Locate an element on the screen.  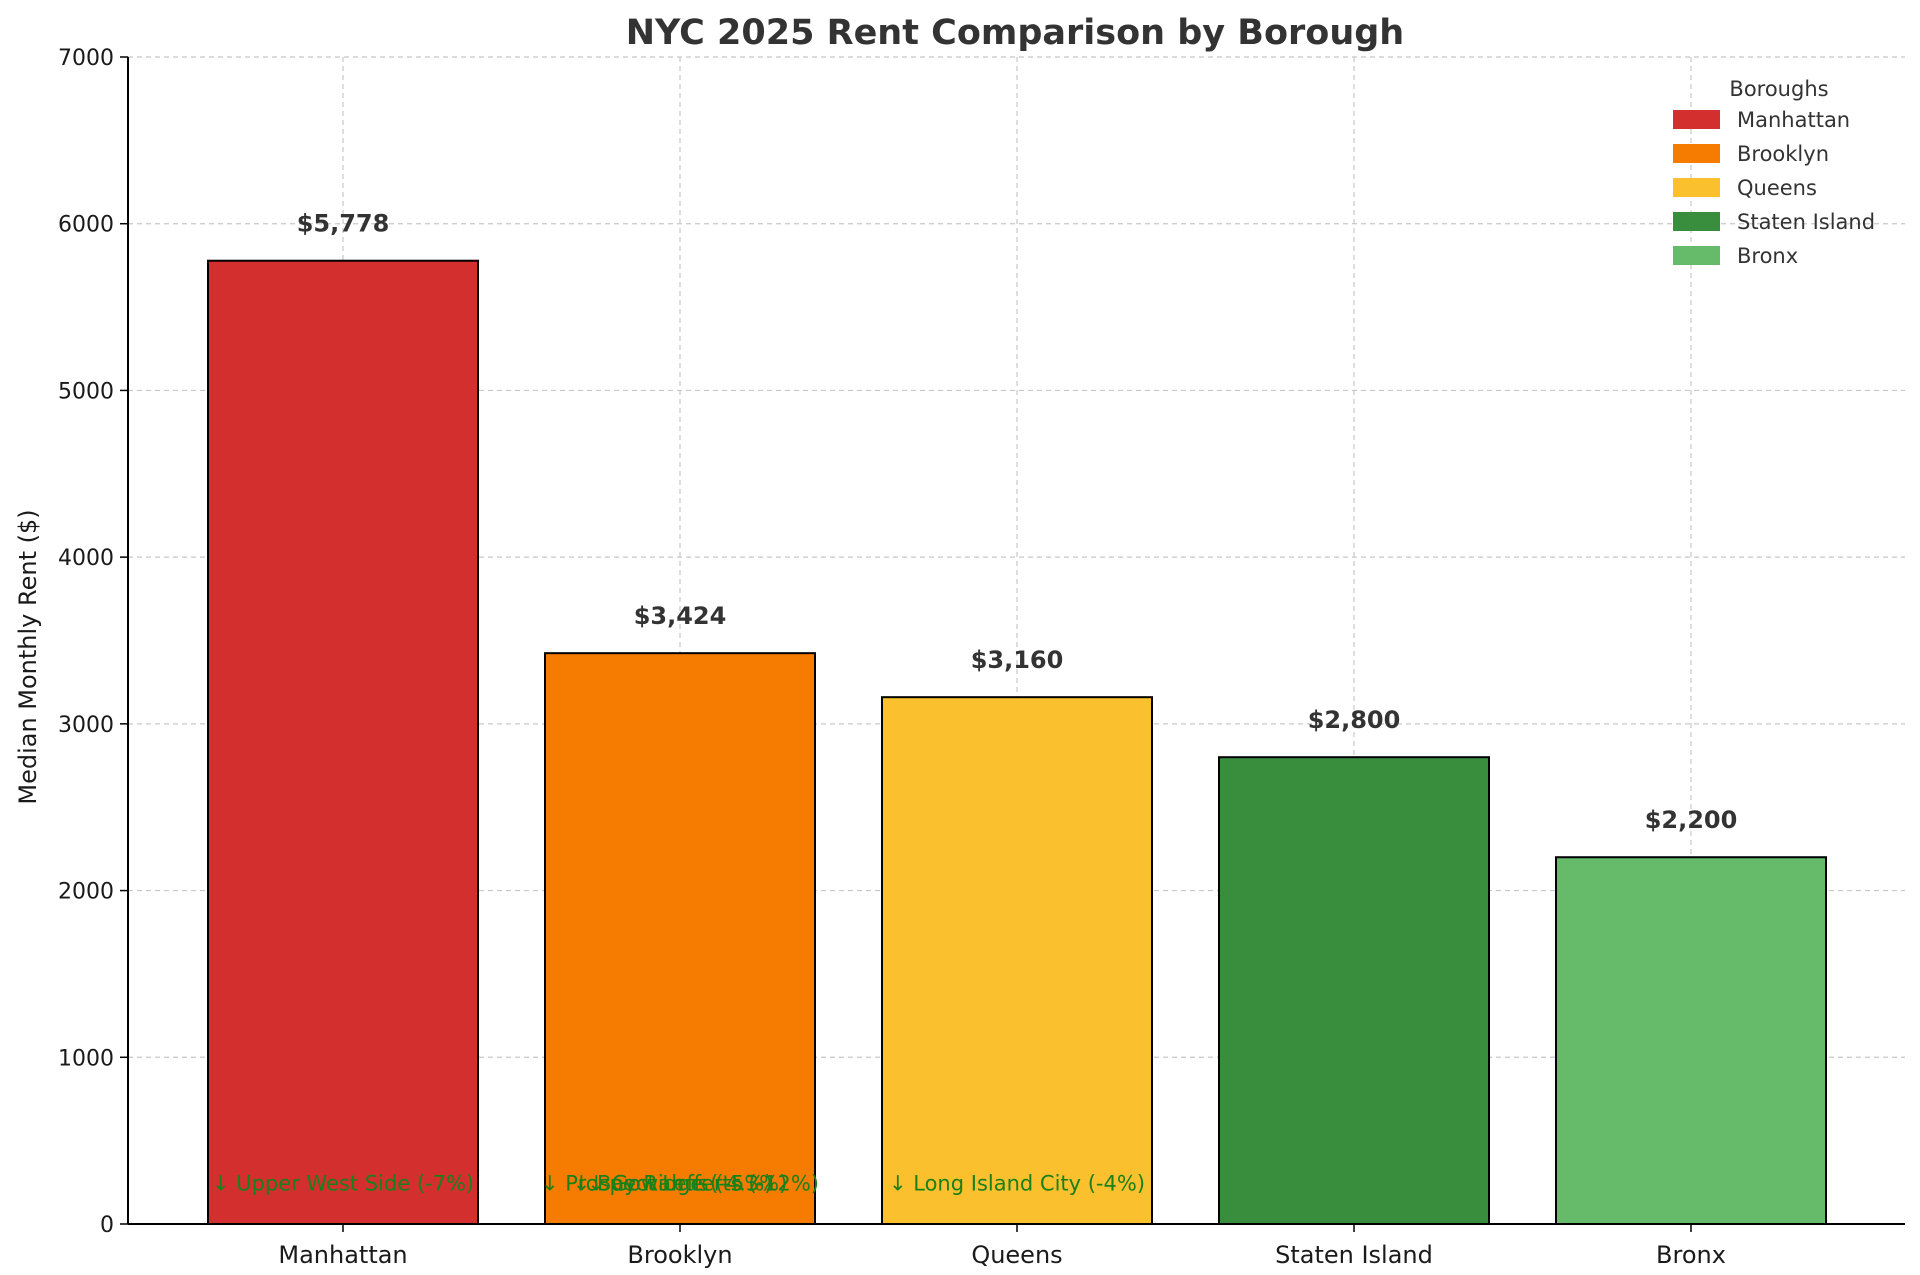
y-tick-label: 6000 is located at coordinates (86, 225).